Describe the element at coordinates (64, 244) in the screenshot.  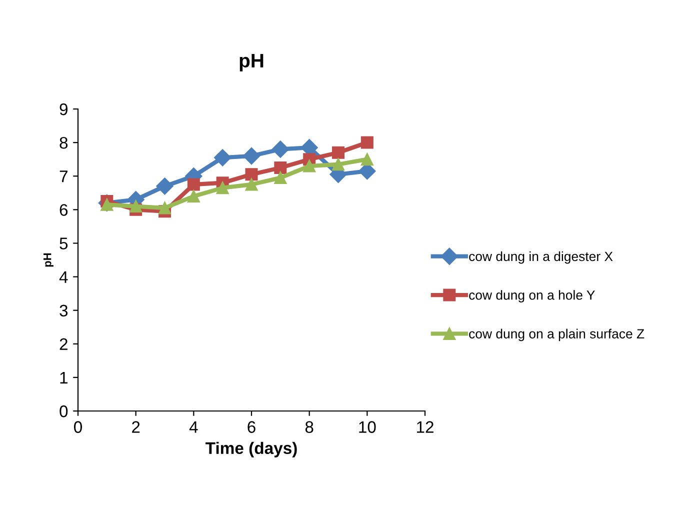
I see `y-tick-label: 5` at that location.